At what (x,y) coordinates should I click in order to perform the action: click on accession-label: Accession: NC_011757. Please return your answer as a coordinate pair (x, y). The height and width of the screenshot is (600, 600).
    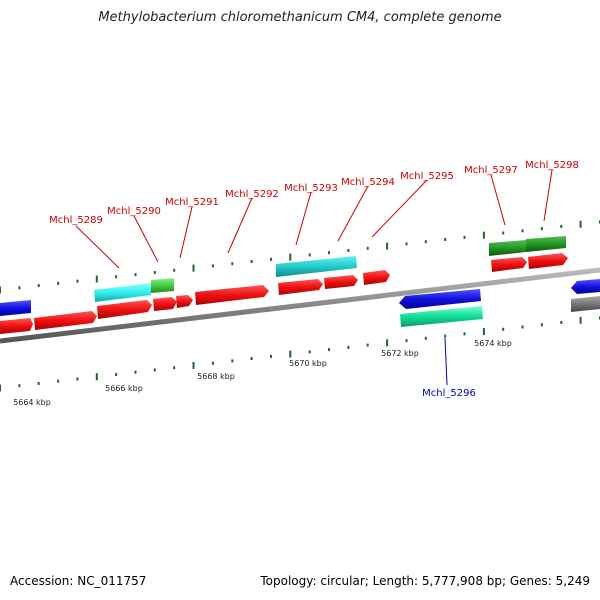
    Looking at the image, I should click on (78, 581).